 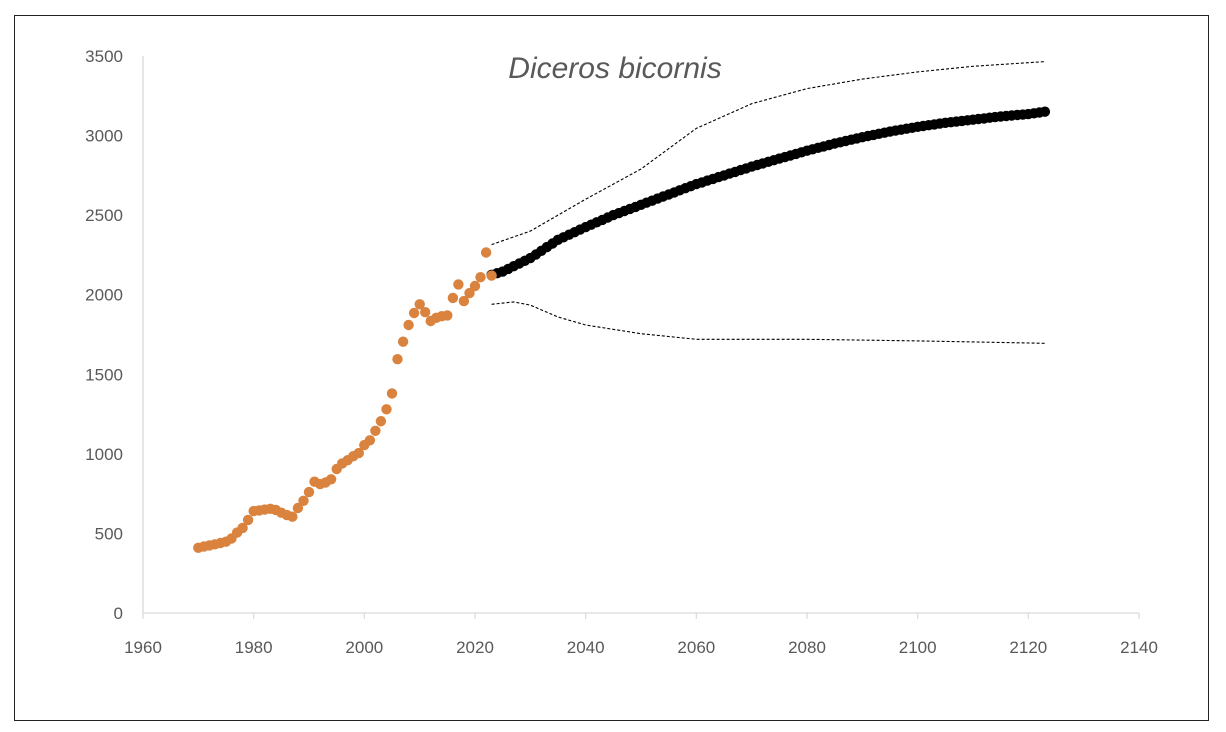 I want to click on x-tick-label: 1960, so click(x=143, y=647).